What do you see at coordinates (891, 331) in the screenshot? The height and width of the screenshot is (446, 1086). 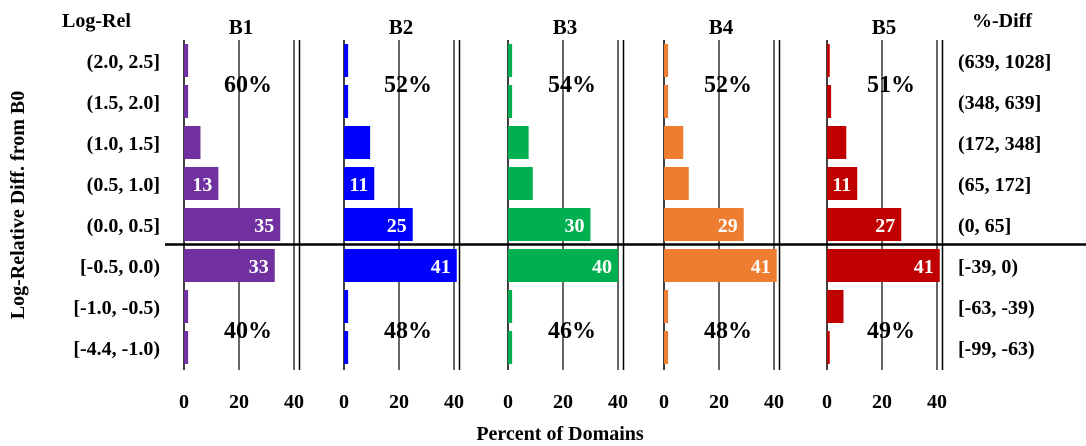 I see `lower-percent-label: 49%` at bounding box center [891, 331].